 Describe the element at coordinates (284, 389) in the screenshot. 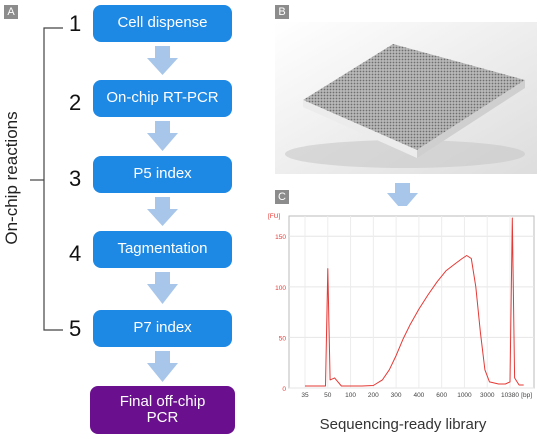

I see `y-tick-label: 0` at that location.